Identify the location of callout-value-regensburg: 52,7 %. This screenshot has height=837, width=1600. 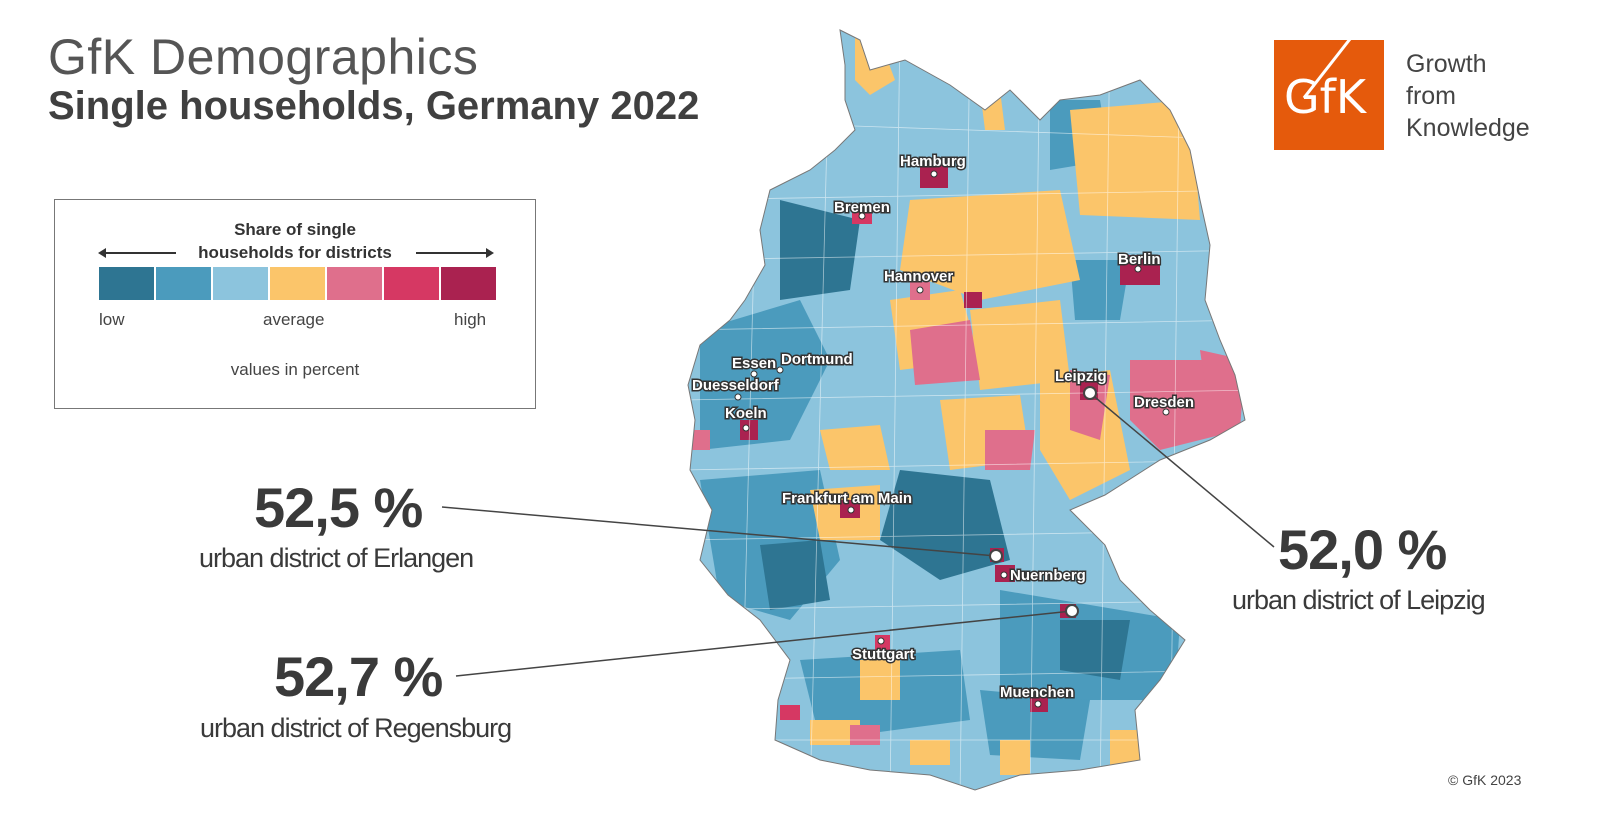
(358, 676).